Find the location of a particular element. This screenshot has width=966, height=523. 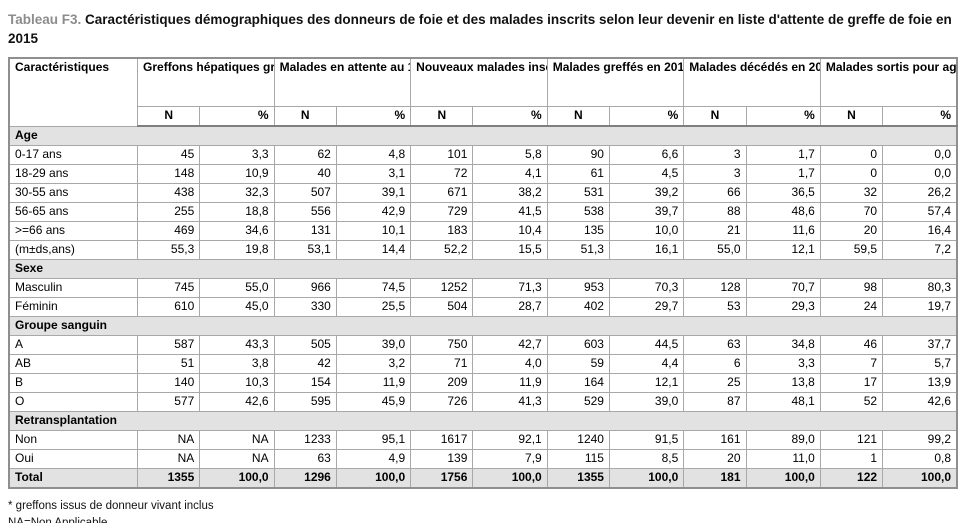

group-header-2: Nouveaux malades inscrits en 2015 is located at coordinates (479, 82).